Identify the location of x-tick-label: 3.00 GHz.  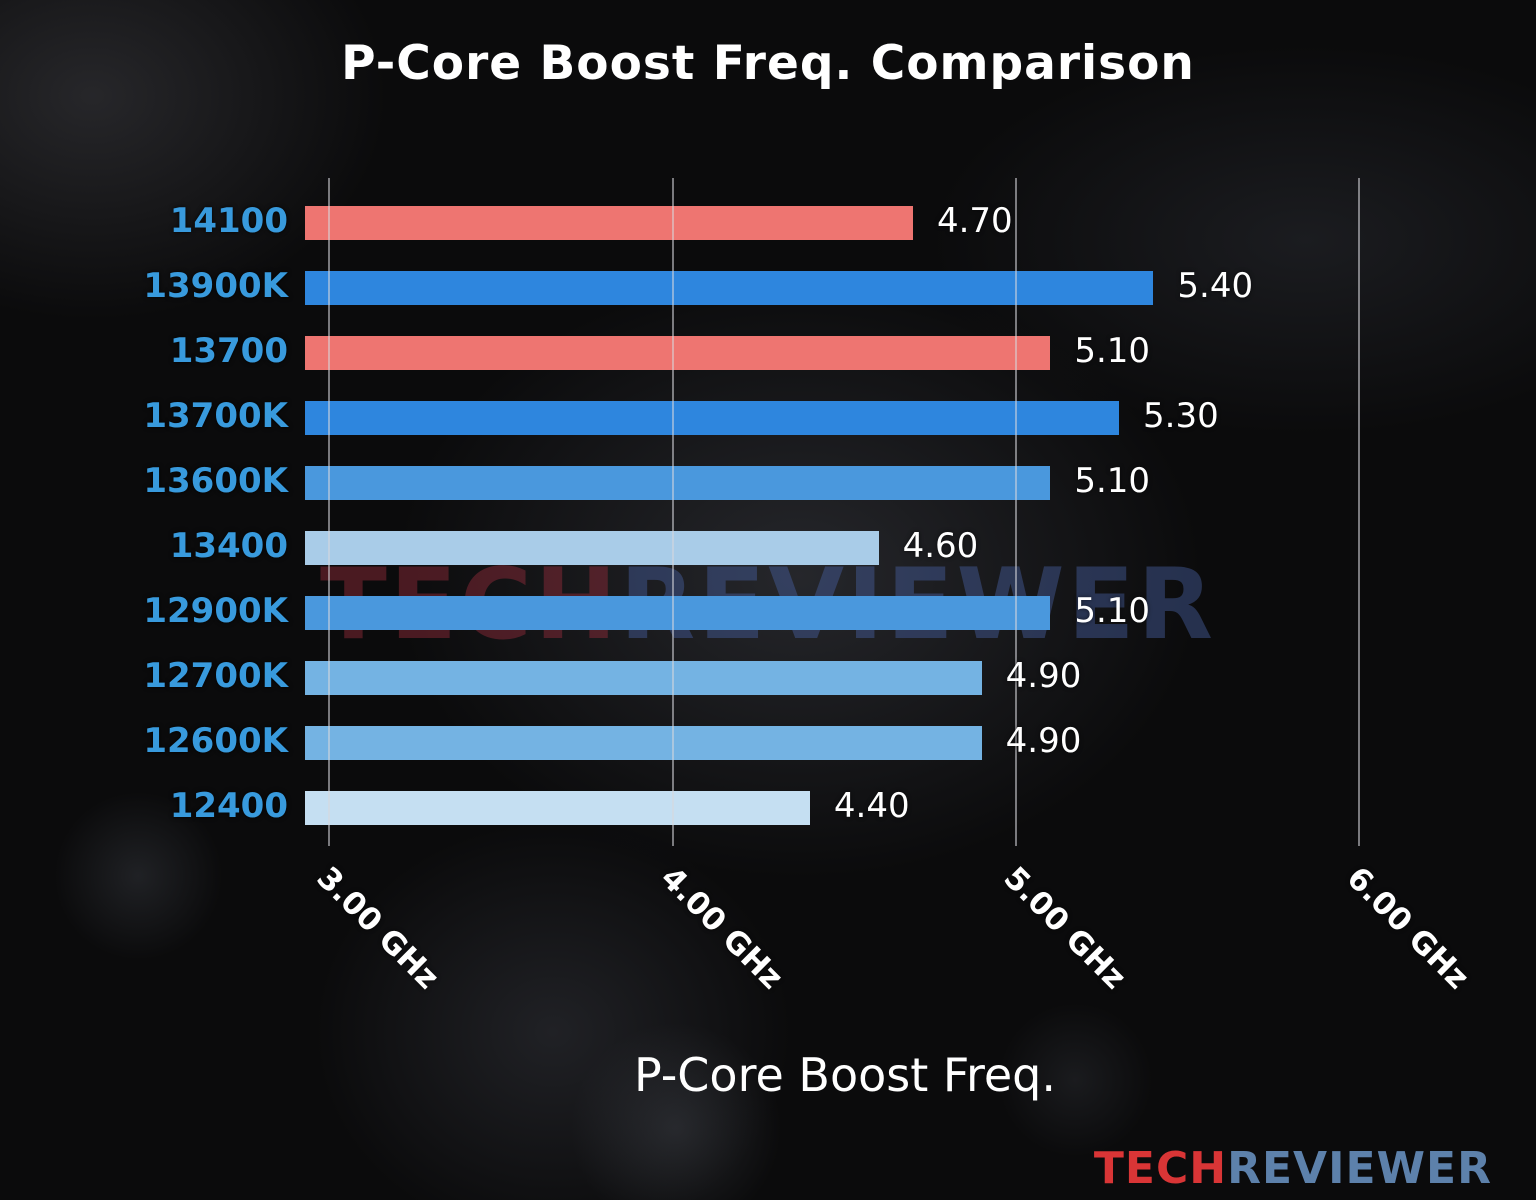
(377, 928).